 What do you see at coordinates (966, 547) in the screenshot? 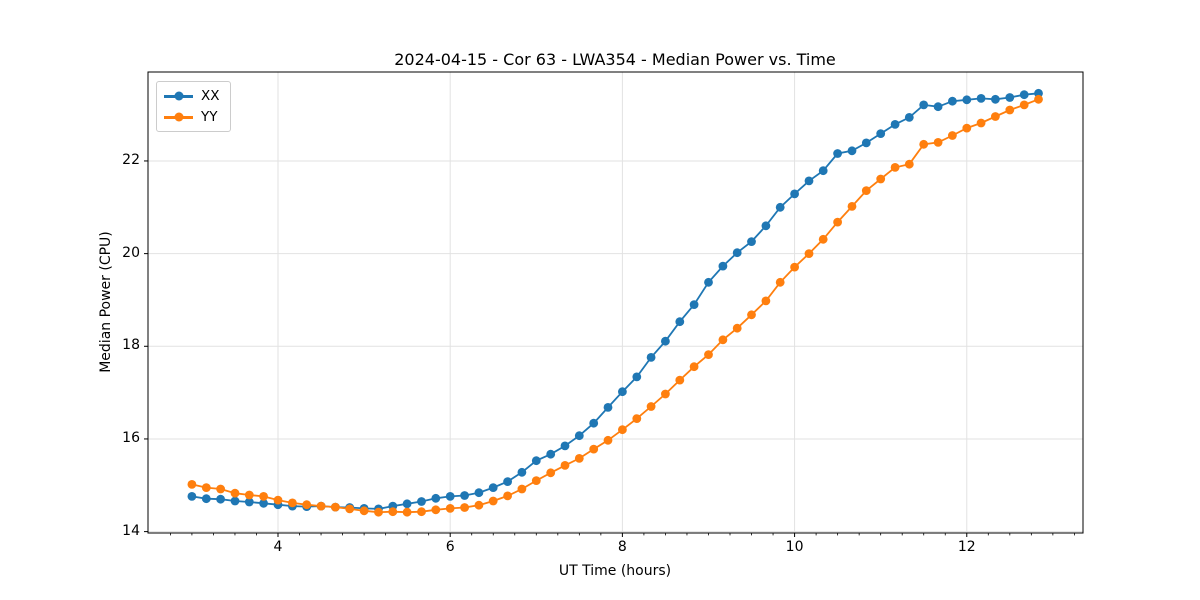
I see `x-tick-label: 12` at bounding box center [966, 547].